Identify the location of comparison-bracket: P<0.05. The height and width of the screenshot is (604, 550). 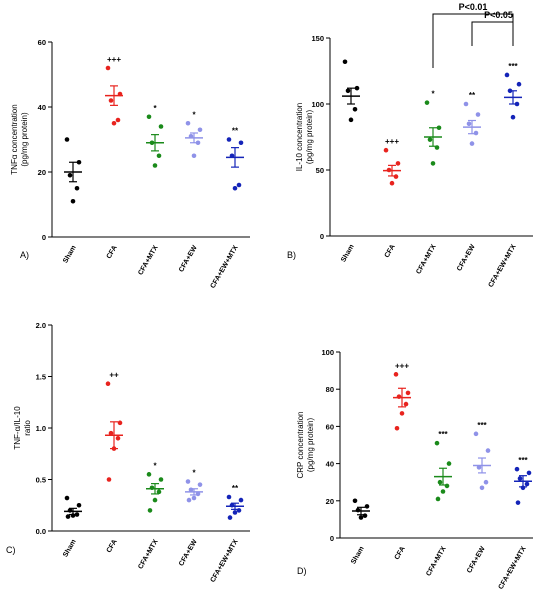
(492, 28).